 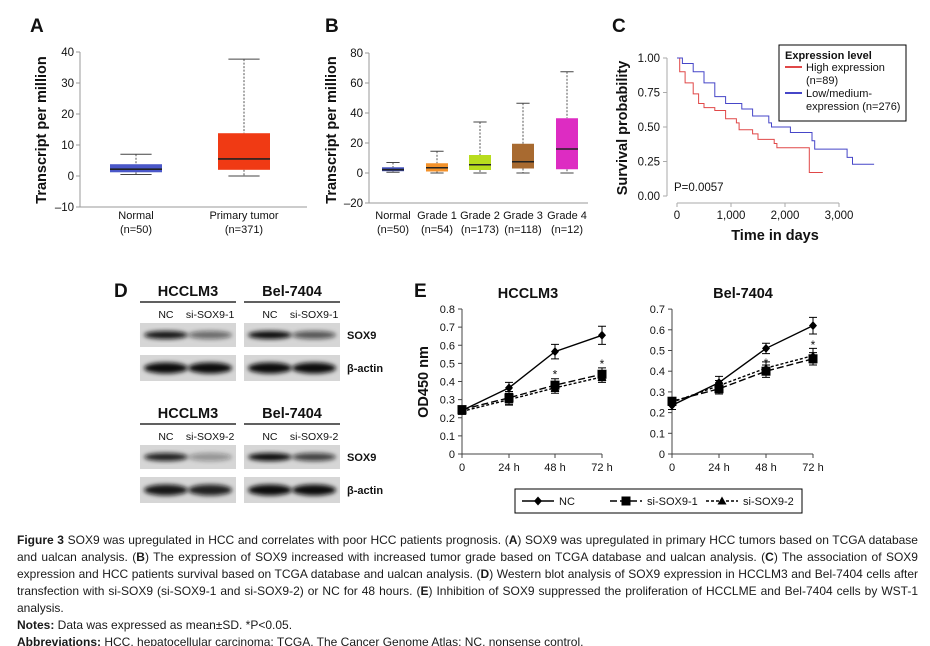 I want to click on caption-bold-segment: D, so click(x=485, y=574).